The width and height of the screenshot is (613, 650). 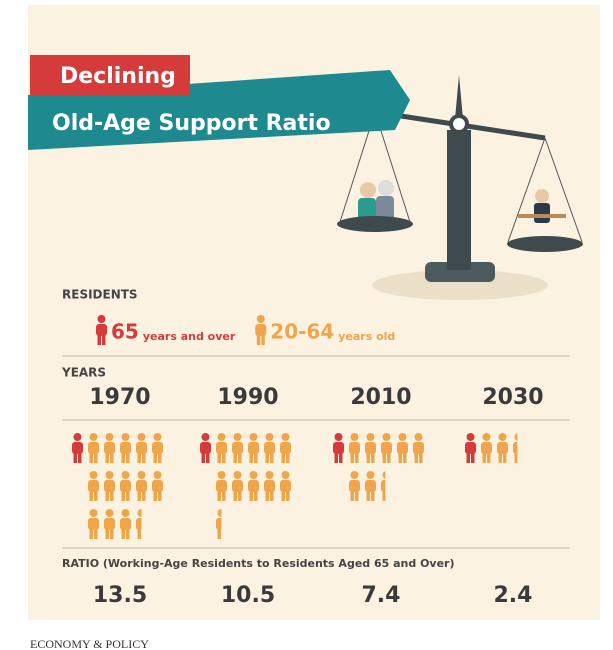 I want to click on legend-item: 65 years and over, so click(x=166, y=330).